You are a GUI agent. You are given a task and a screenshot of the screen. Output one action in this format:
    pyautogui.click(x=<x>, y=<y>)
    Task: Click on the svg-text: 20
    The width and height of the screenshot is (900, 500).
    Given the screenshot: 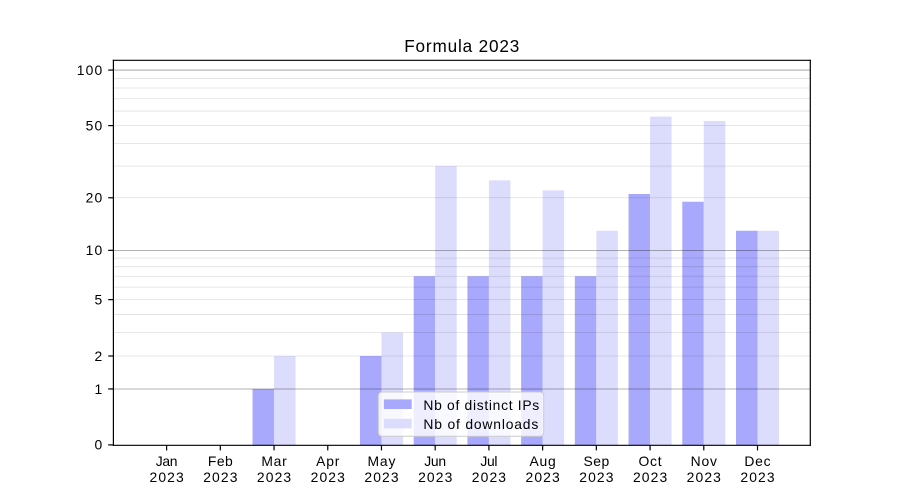 What is the action you would take?
    pyautogui.click(x=95, y=198)
    